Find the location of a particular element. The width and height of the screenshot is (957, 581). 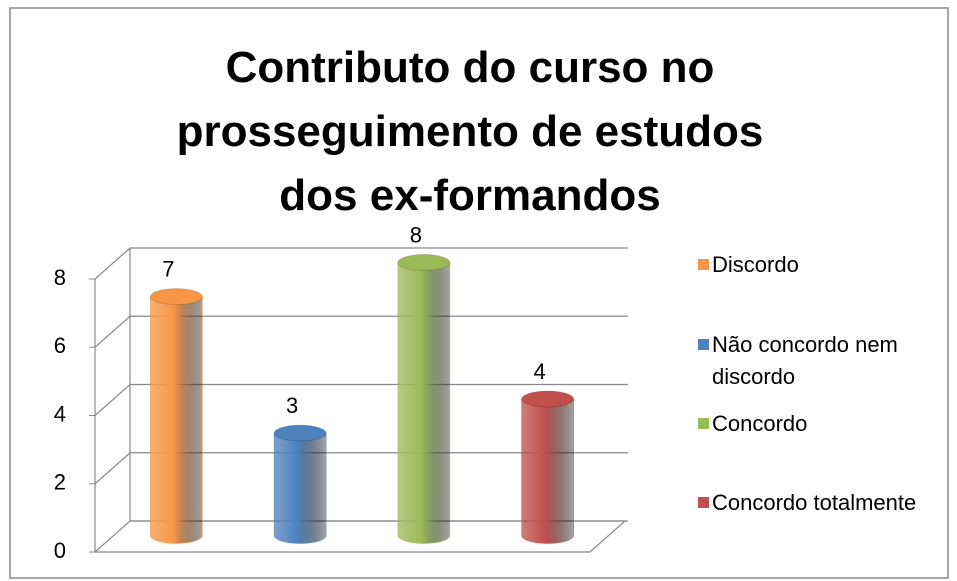

legend-label: Discordo is located at coordinates (755, 264).